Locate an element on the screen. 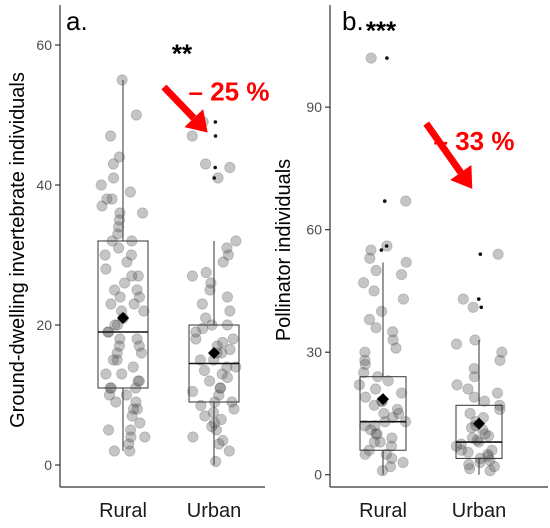 The width and height of the screenshot is (550, 528). panel-a-x-tick-label-rural: Rural is located at coordinates (123, 511).